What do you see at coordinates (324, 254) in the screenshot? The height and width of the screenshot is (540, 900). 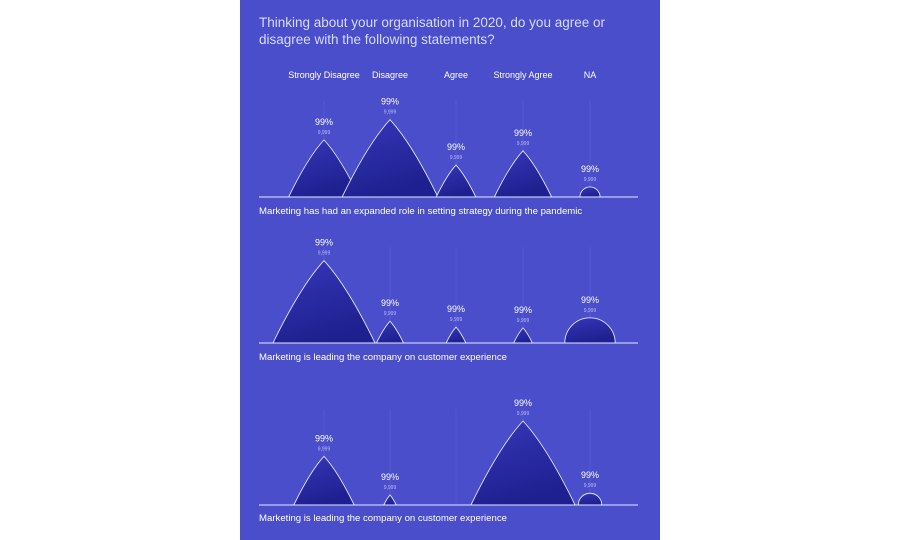 I see `count-label-row2-col1: 9,999` at bounding box center [324, 254].